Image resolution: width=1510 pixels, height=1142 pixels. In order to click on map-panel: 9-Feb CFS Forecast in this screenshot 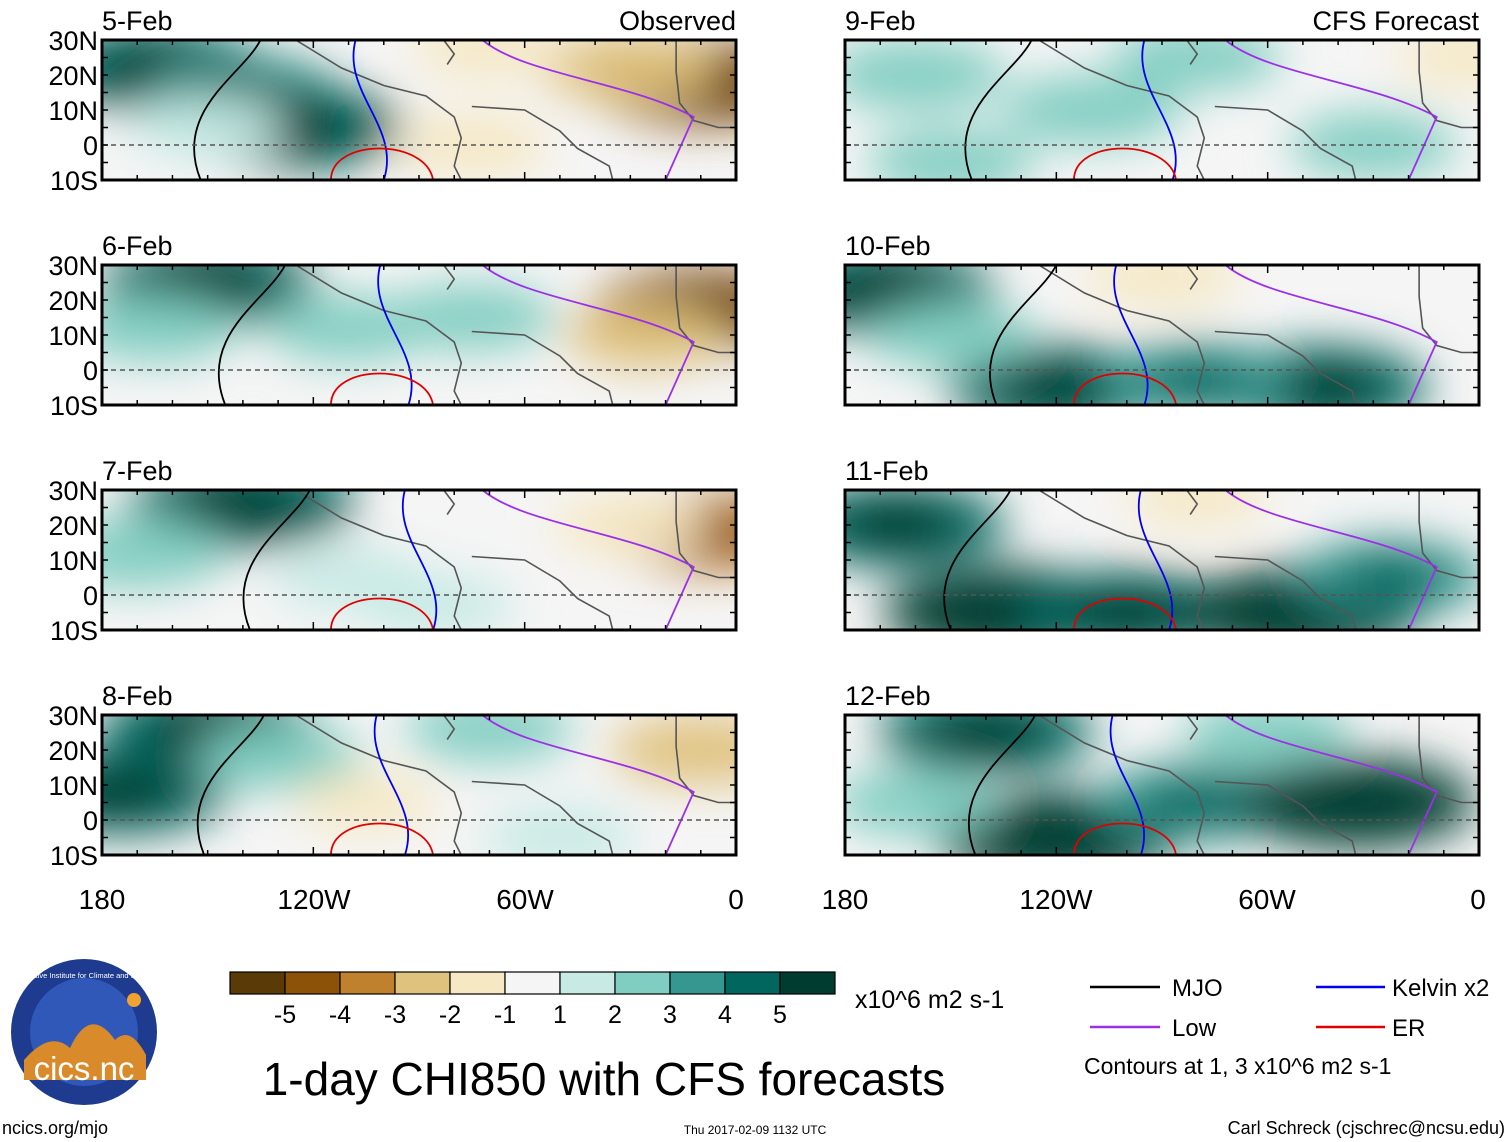, I will do `click(1162, 94)`.